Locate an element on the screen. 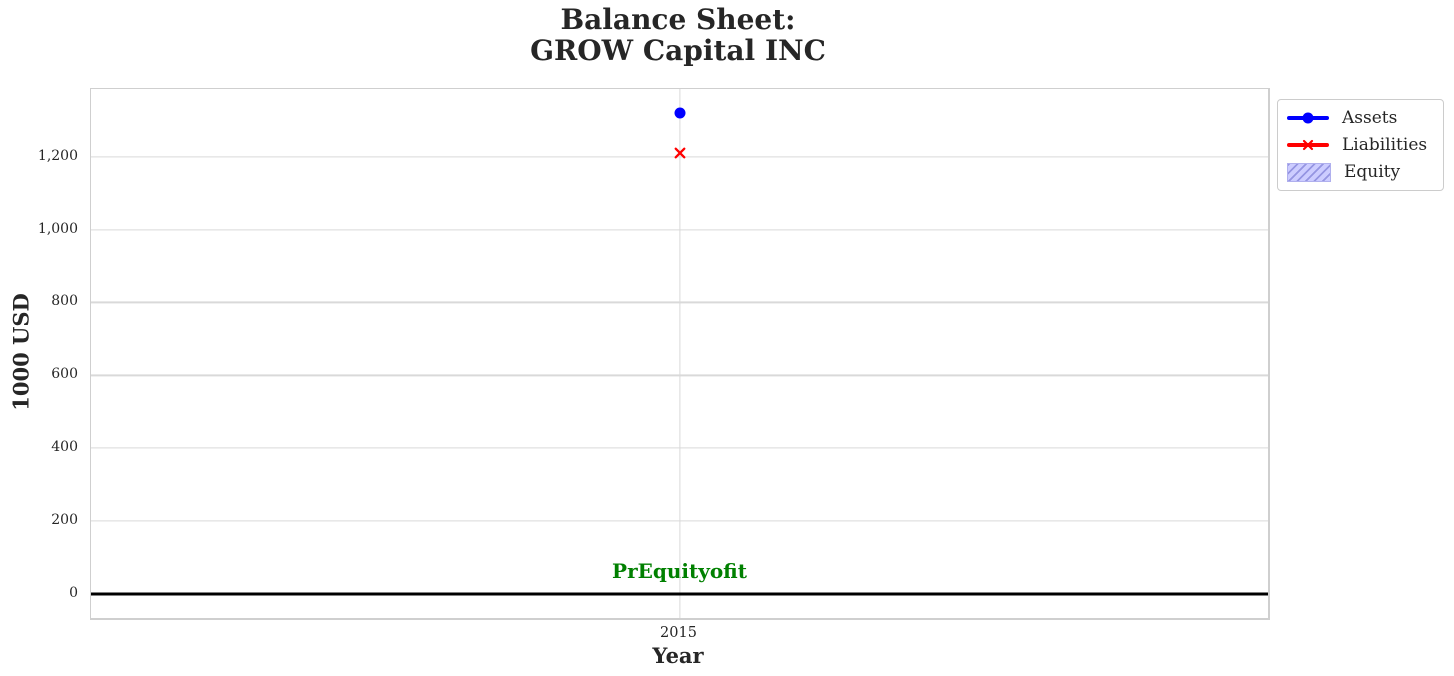 The height and width of the screenshot is (676, 1454). liabilities-x-marker-icon is located at coordinates (1308, 145).